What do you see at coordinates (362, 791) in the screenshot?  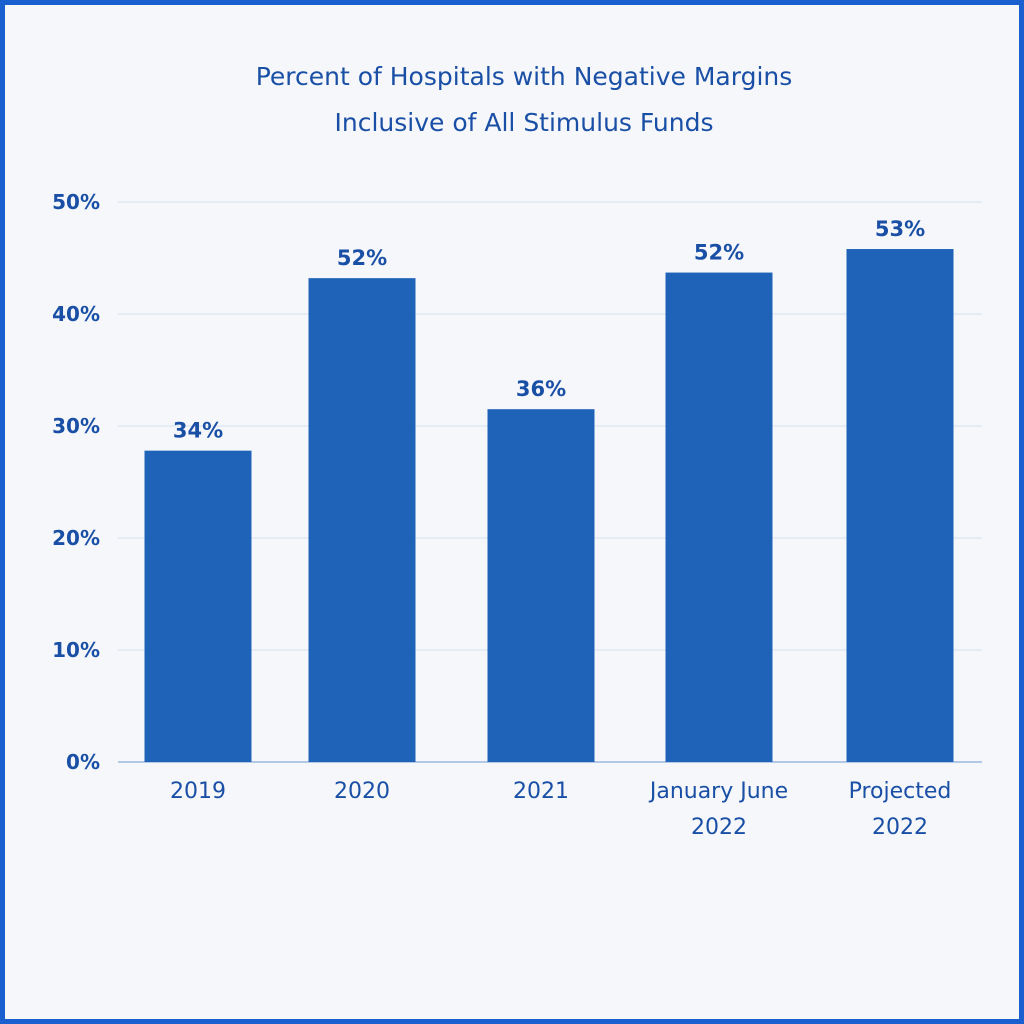 I see `x-category-label: 2020` at bounding box center [362, 791].